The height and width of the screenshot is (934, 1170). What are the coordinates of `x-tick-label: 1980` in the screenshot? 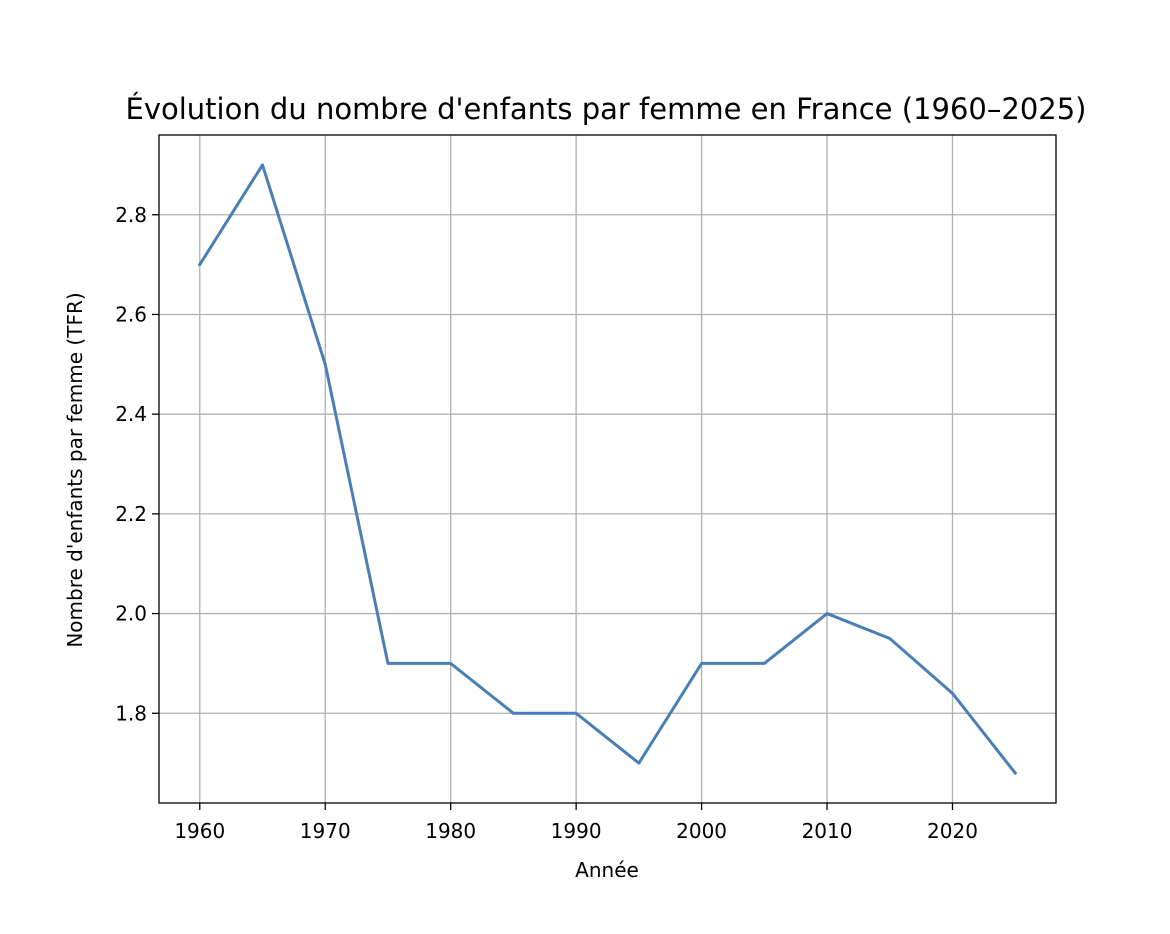 It's located at (450, 831).